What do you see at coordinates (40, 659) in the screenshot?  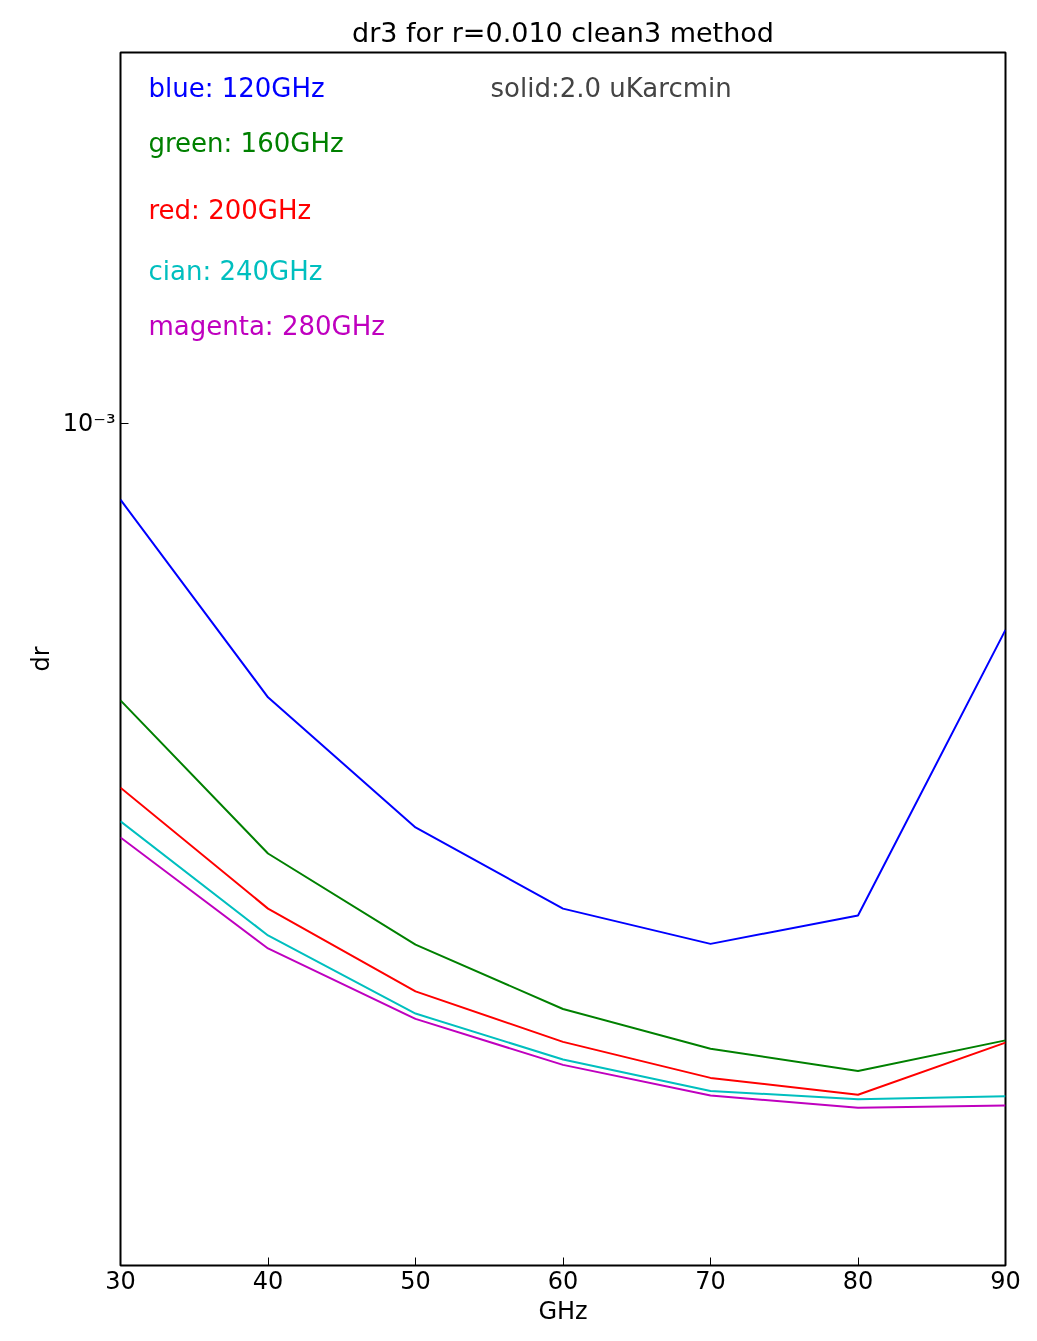 I see `y-axis-title: dr` at bounding box center [40, 659].